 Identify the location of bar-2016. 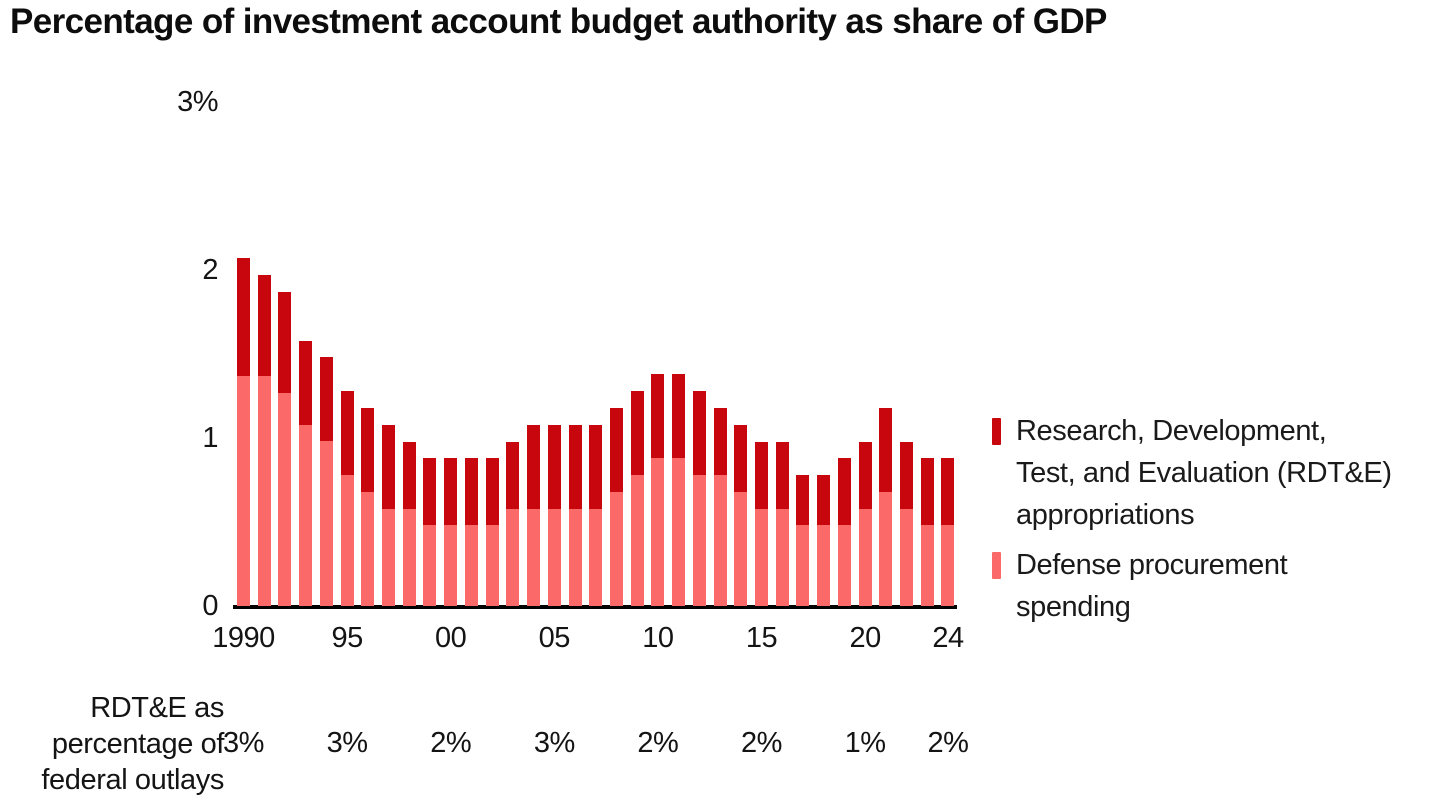
(782, 524).